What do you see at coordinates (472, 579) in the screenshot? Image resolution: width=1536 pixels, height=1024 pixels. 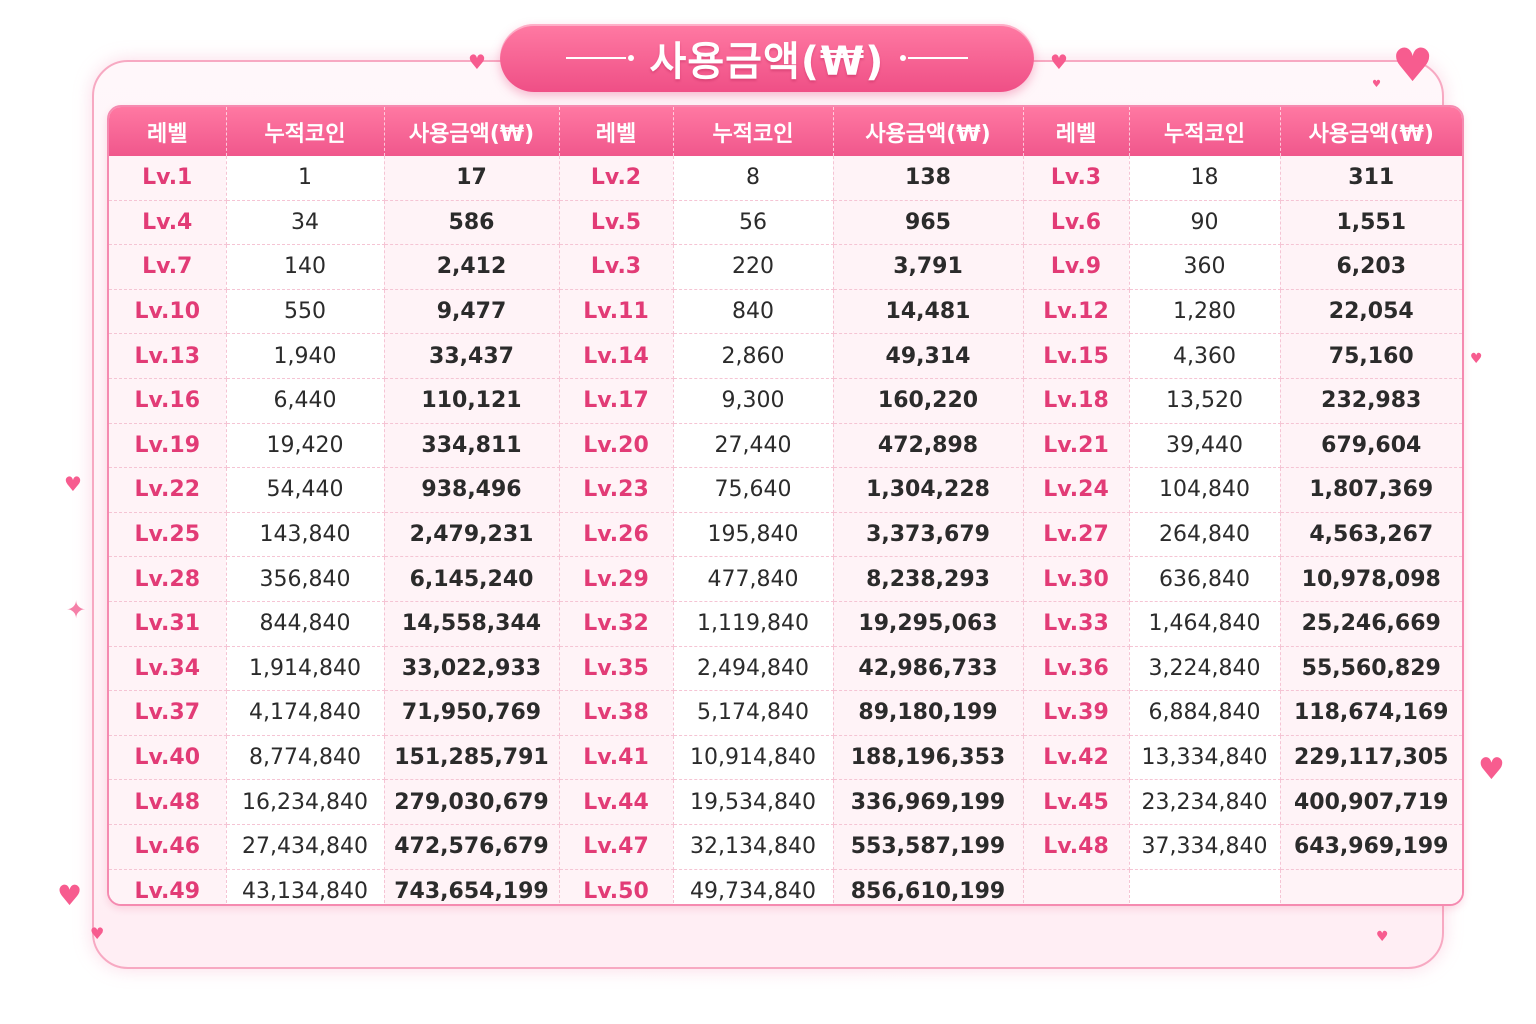 I see `amount-cell: 6,145,240` at bounding box center [472, 579].